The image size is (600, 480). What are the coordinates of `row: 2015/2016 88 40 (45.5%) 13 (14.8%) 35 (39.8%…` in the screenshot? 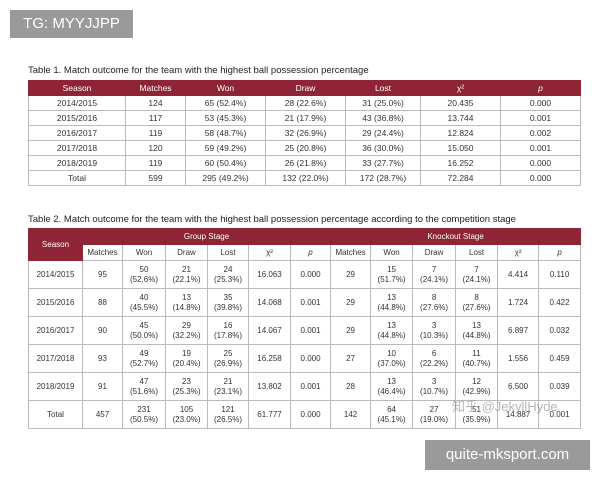 It's located at (305, 302).